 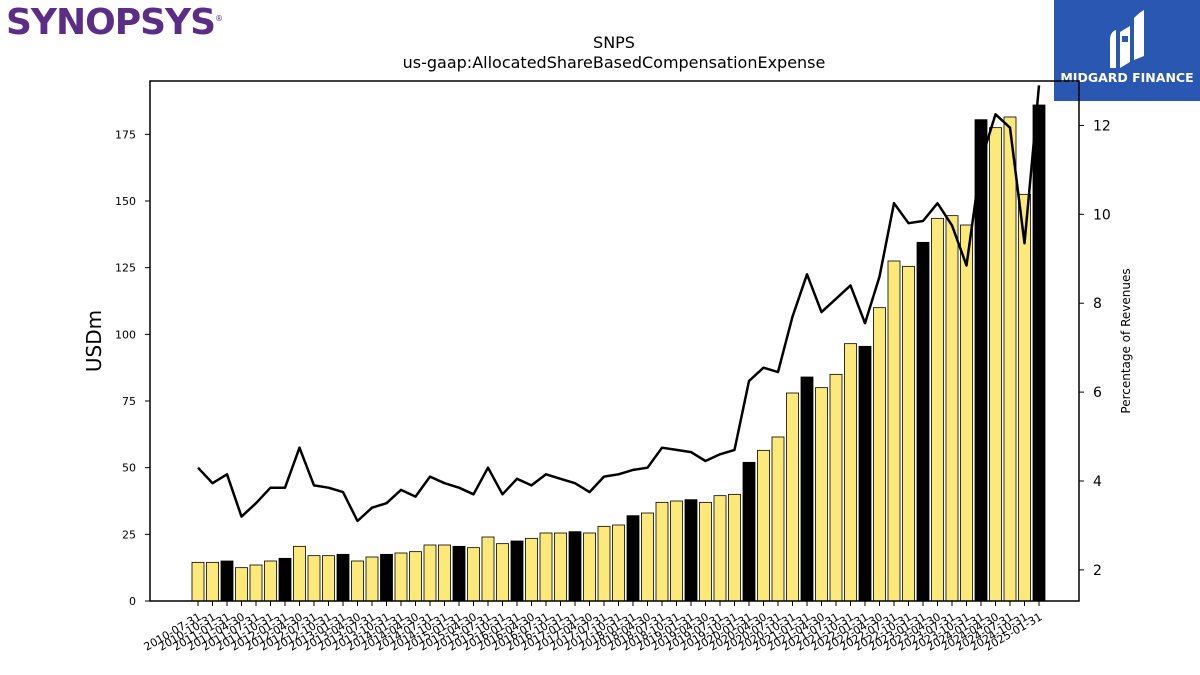 I want to click on y2-tick-label: 10, so click(x=1102, y=215).